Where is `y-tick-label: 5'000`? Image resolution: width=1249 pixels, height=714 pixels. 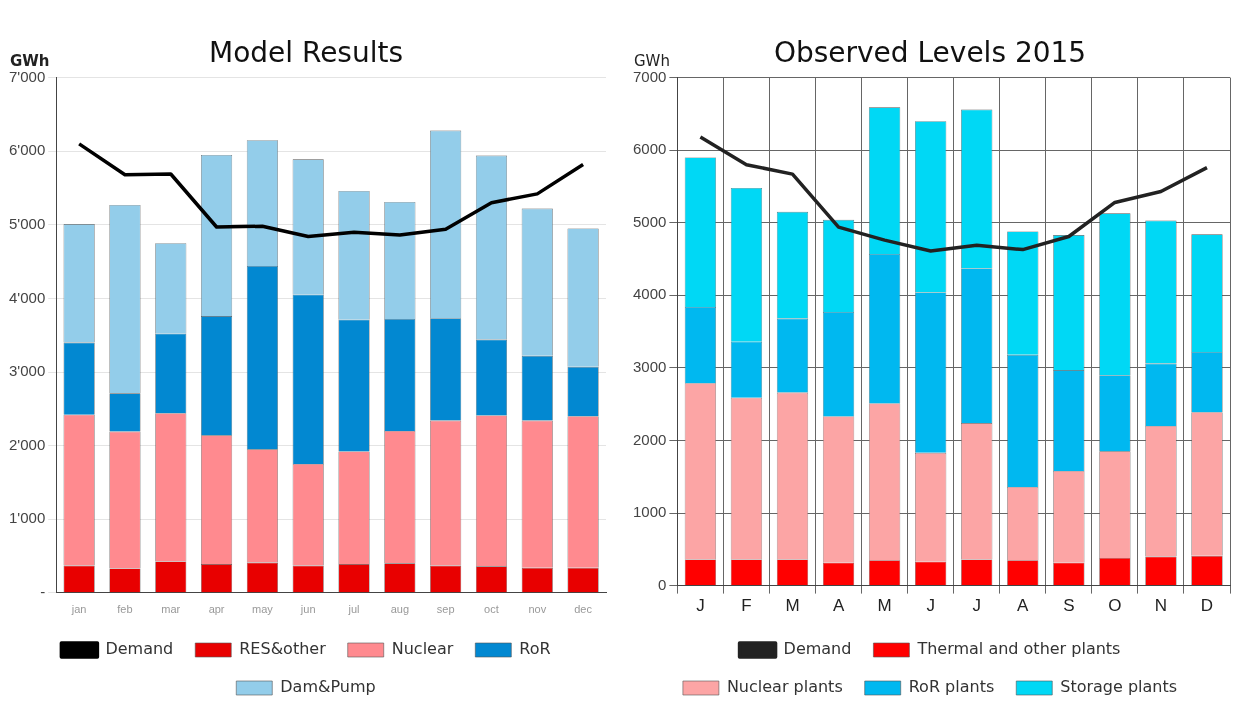
y-tick-label: 5'000 is located at coordinates (27, 223).